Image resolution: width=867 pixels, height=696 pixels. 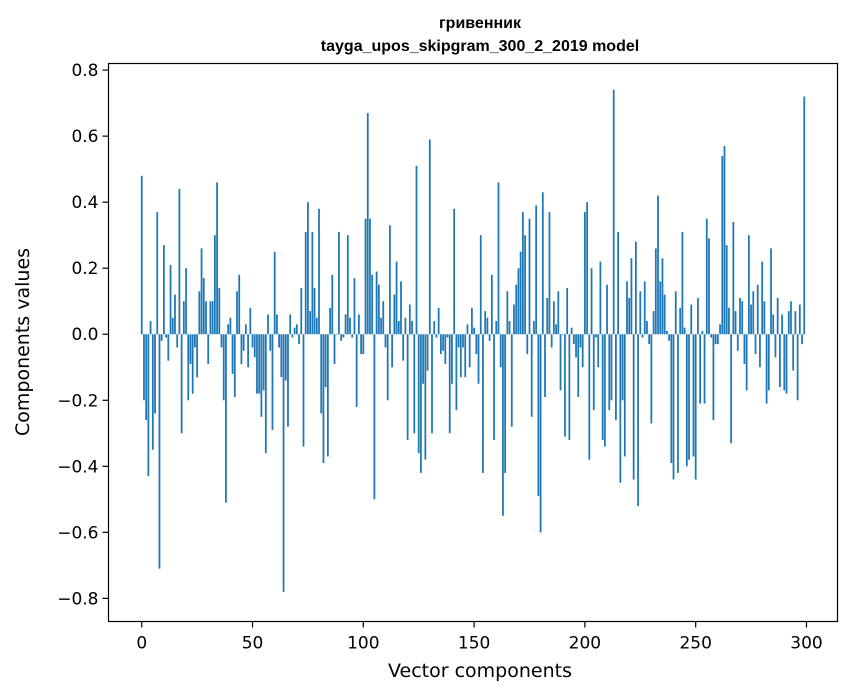 I want to click on x-tick-label: 0, so click(x=141, y=644).